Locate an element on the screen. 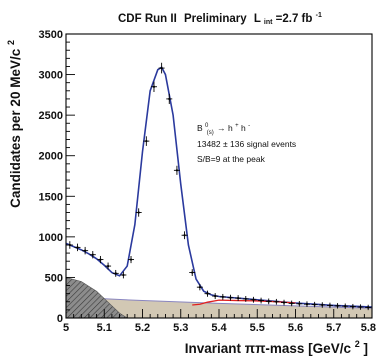  title-lumi-subscript: int is located at coordinates (268, 22).